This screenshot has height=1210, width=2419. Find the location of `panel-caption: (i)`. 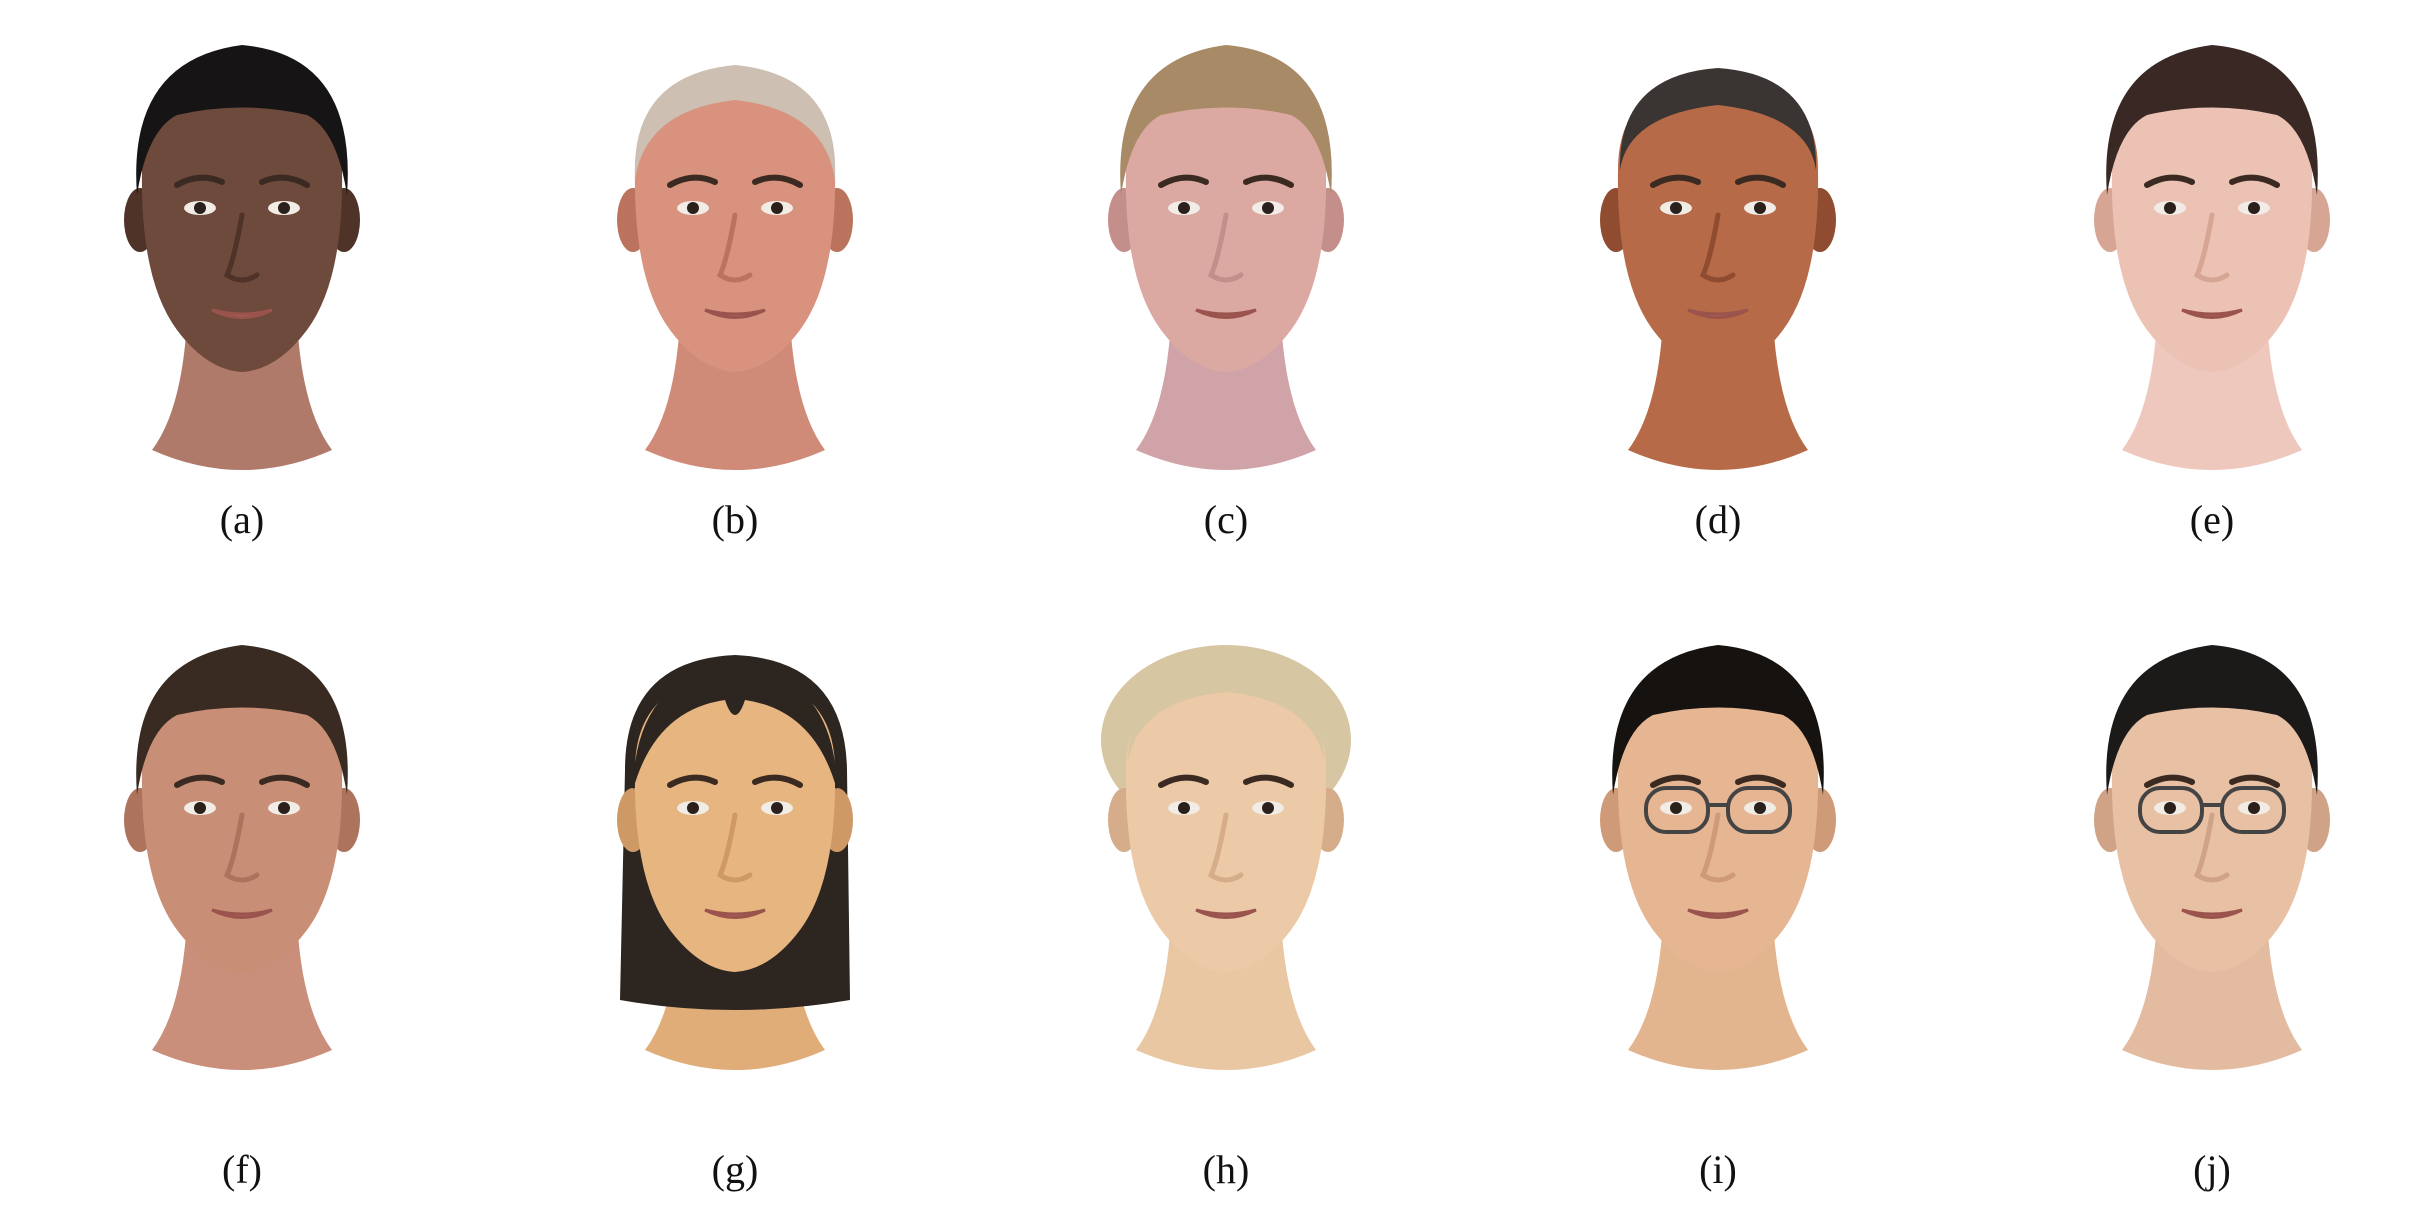

panel-caption: (i) is located at coordinates (1718, 1169).